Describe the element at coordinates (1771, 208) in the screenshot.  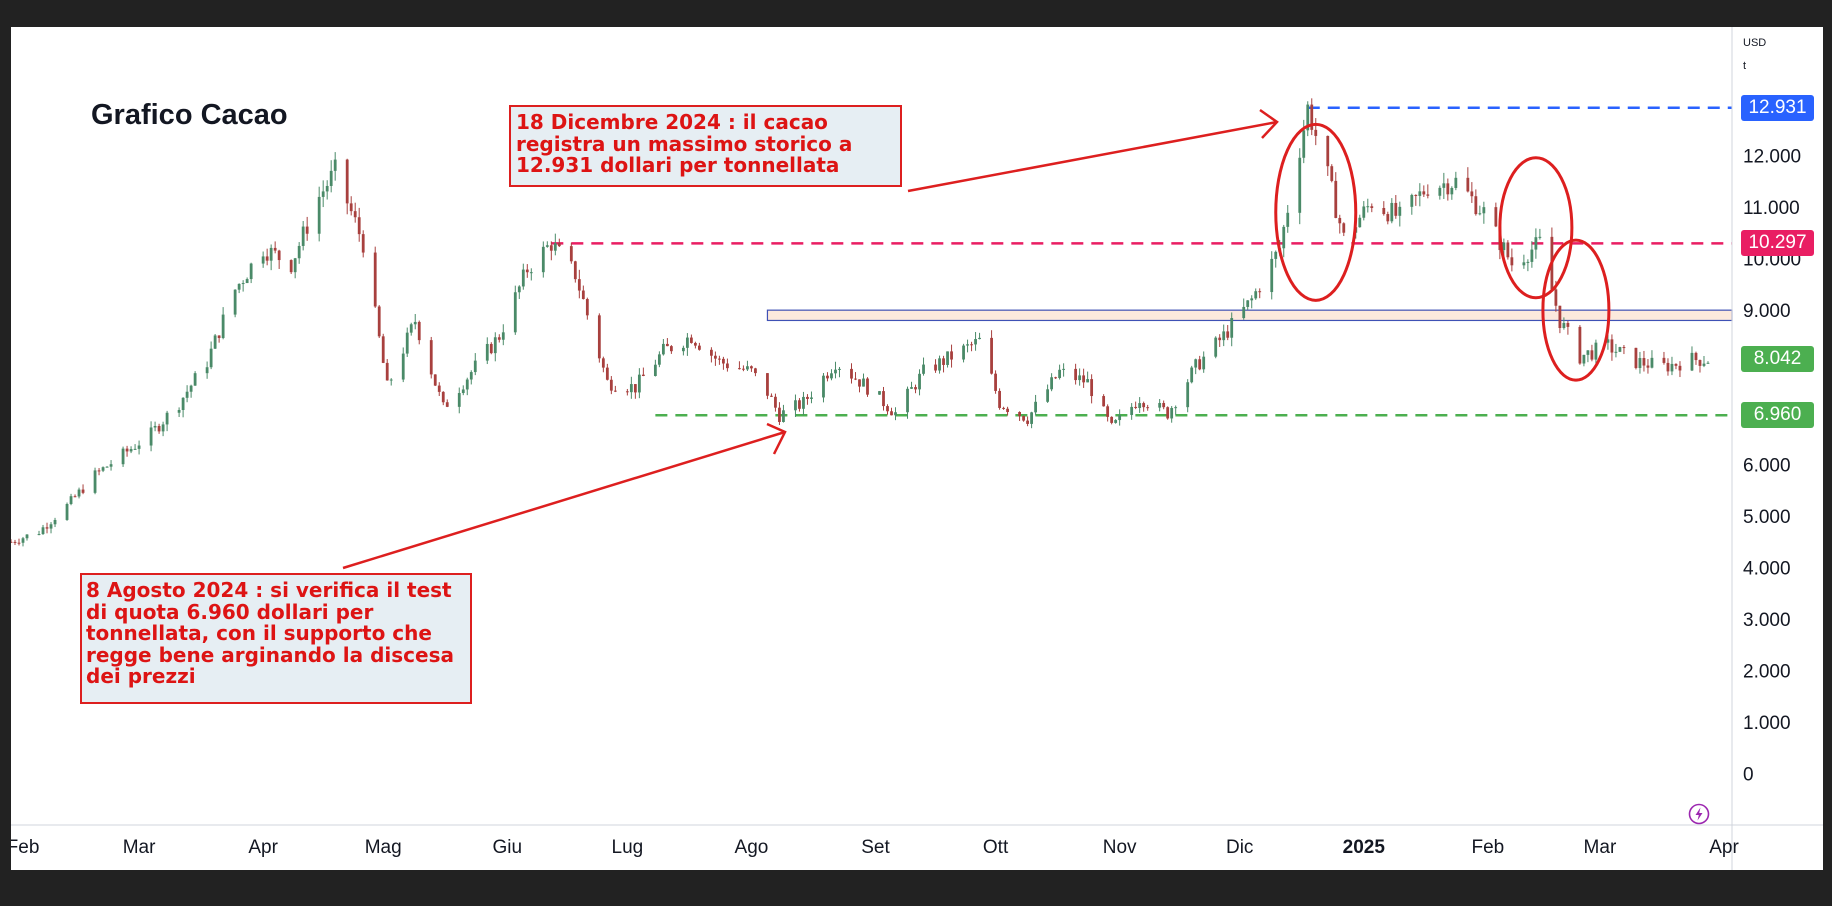
I see `y-tick-label: 11.000` at that location.